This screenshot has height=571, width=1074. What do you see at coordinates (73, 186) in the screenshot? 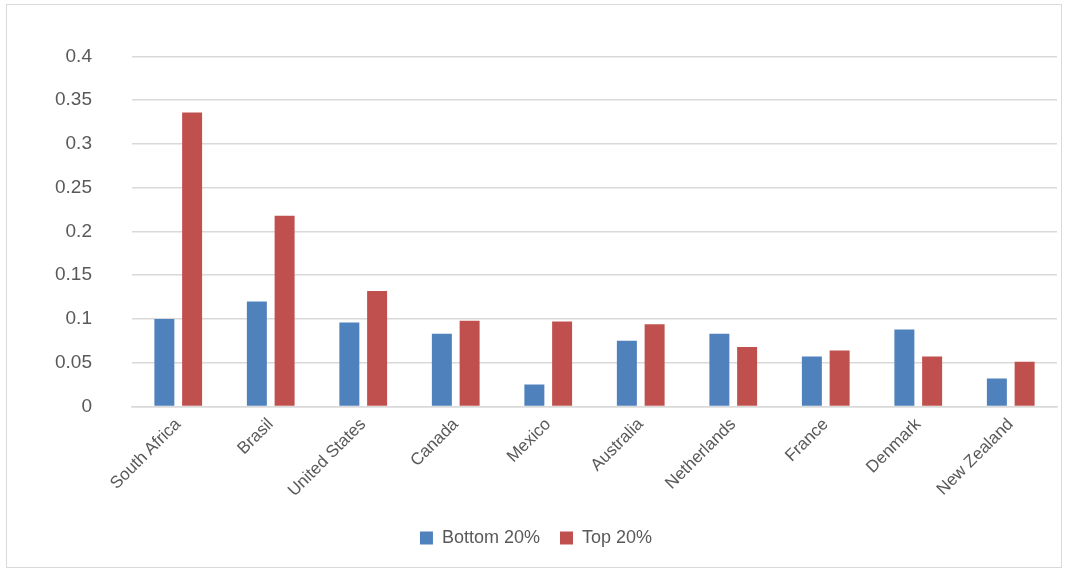
I see `y-tick-label: 0.25` at bounding box center [73, 186].